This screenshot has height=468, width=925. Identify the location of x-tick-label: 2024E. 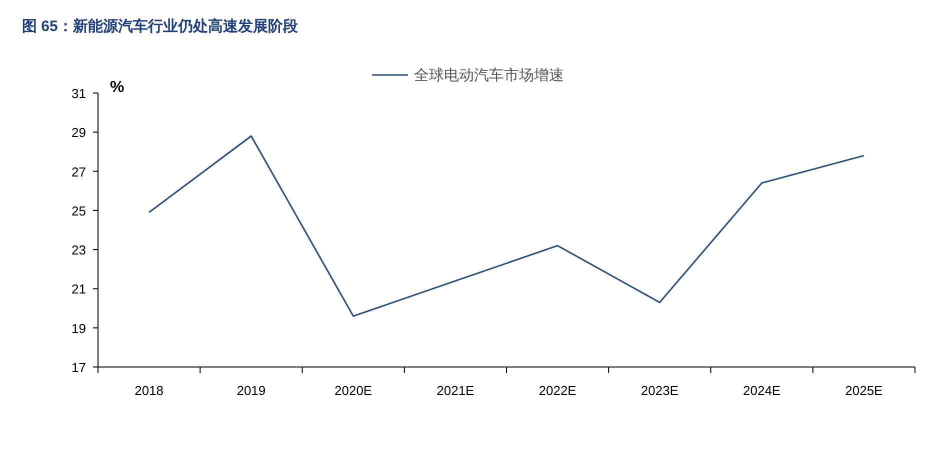
(762, 390).